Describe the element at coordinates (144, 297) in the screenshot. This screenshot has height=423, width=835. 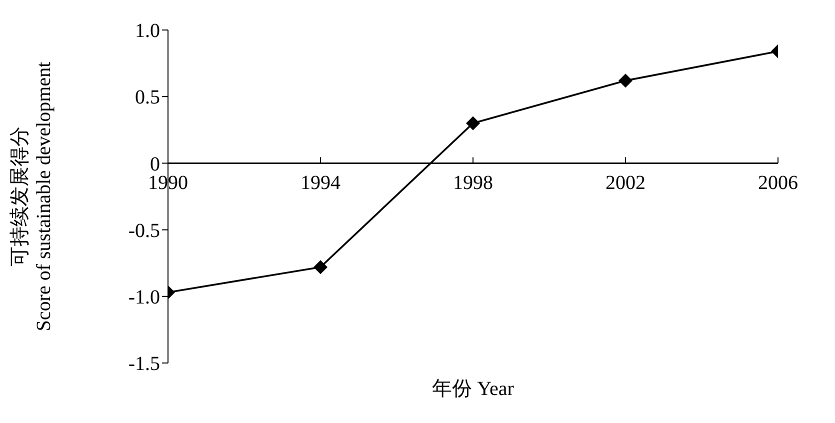
I see `y-tick-label: -1.0` at that location.